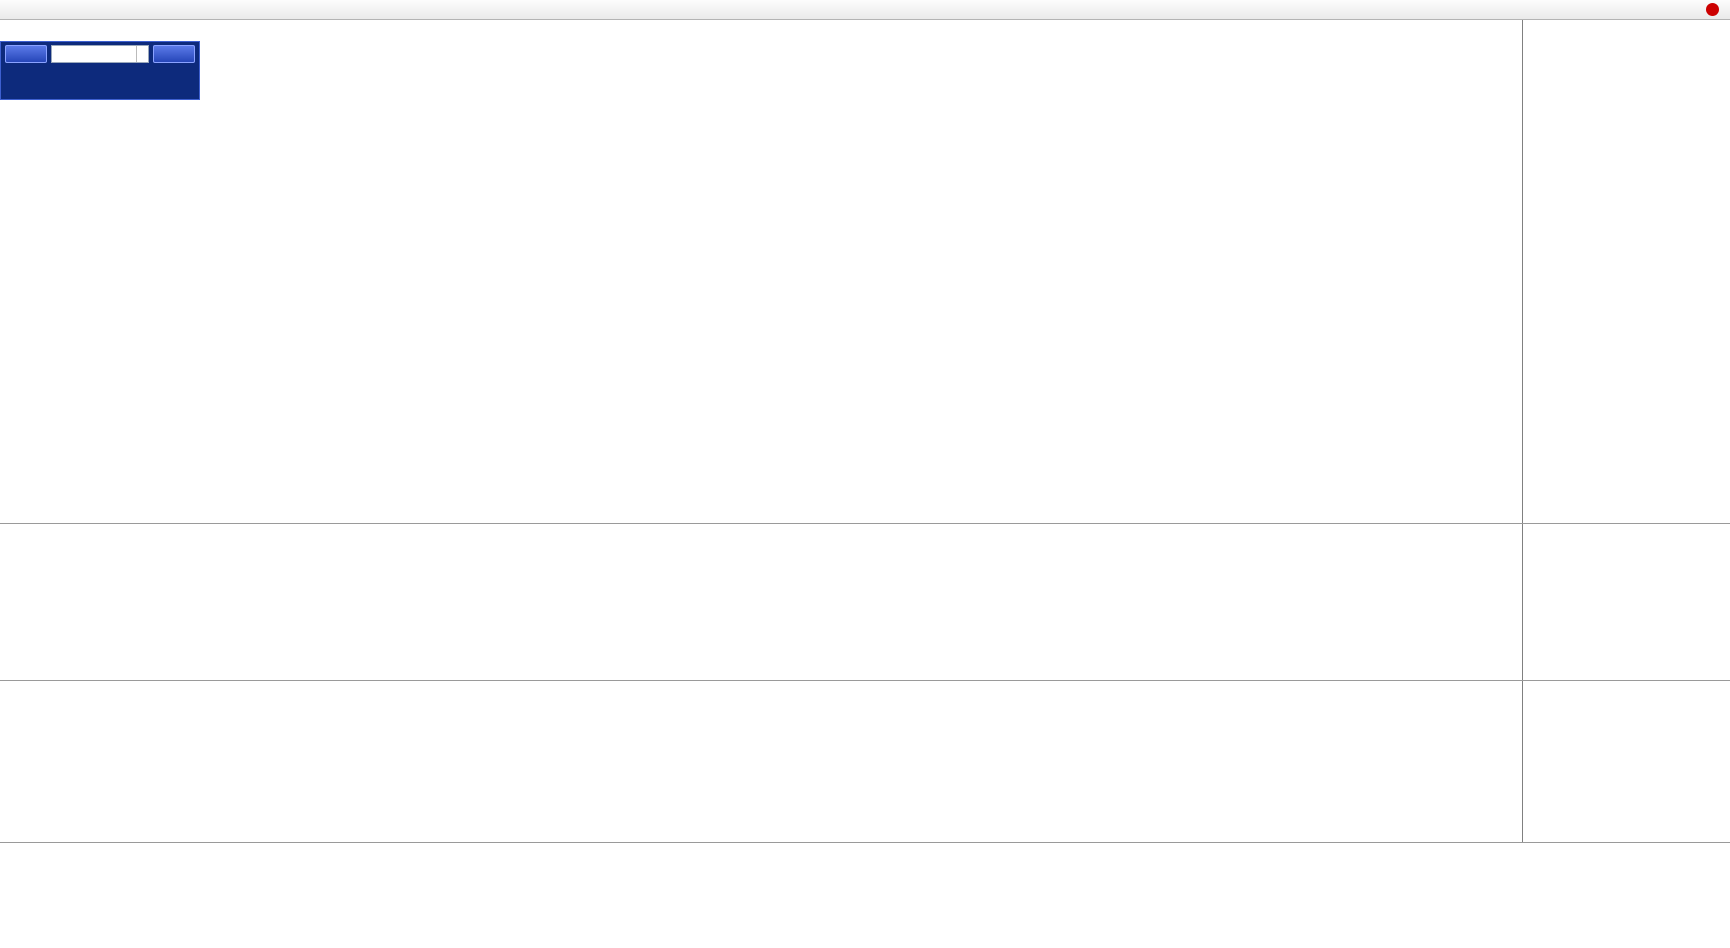 This screenshot has height=948, width=1730. What do you see at coordinates (1626, 431) in the screenshot?
I see `price-scale` at bounding box center [1626, 431].